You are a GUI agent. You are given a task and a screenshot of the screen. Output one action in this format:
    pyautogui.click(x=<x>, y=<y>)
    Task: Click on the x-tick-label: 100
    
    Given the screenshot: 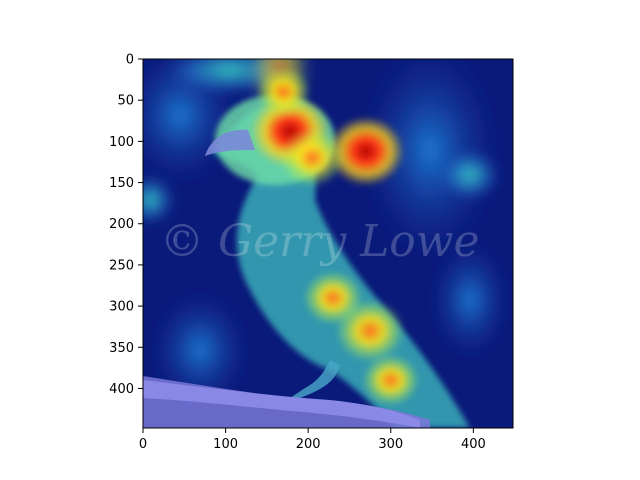 What is the action you would take?
    pyautogui.click(x=225, y=444)
    